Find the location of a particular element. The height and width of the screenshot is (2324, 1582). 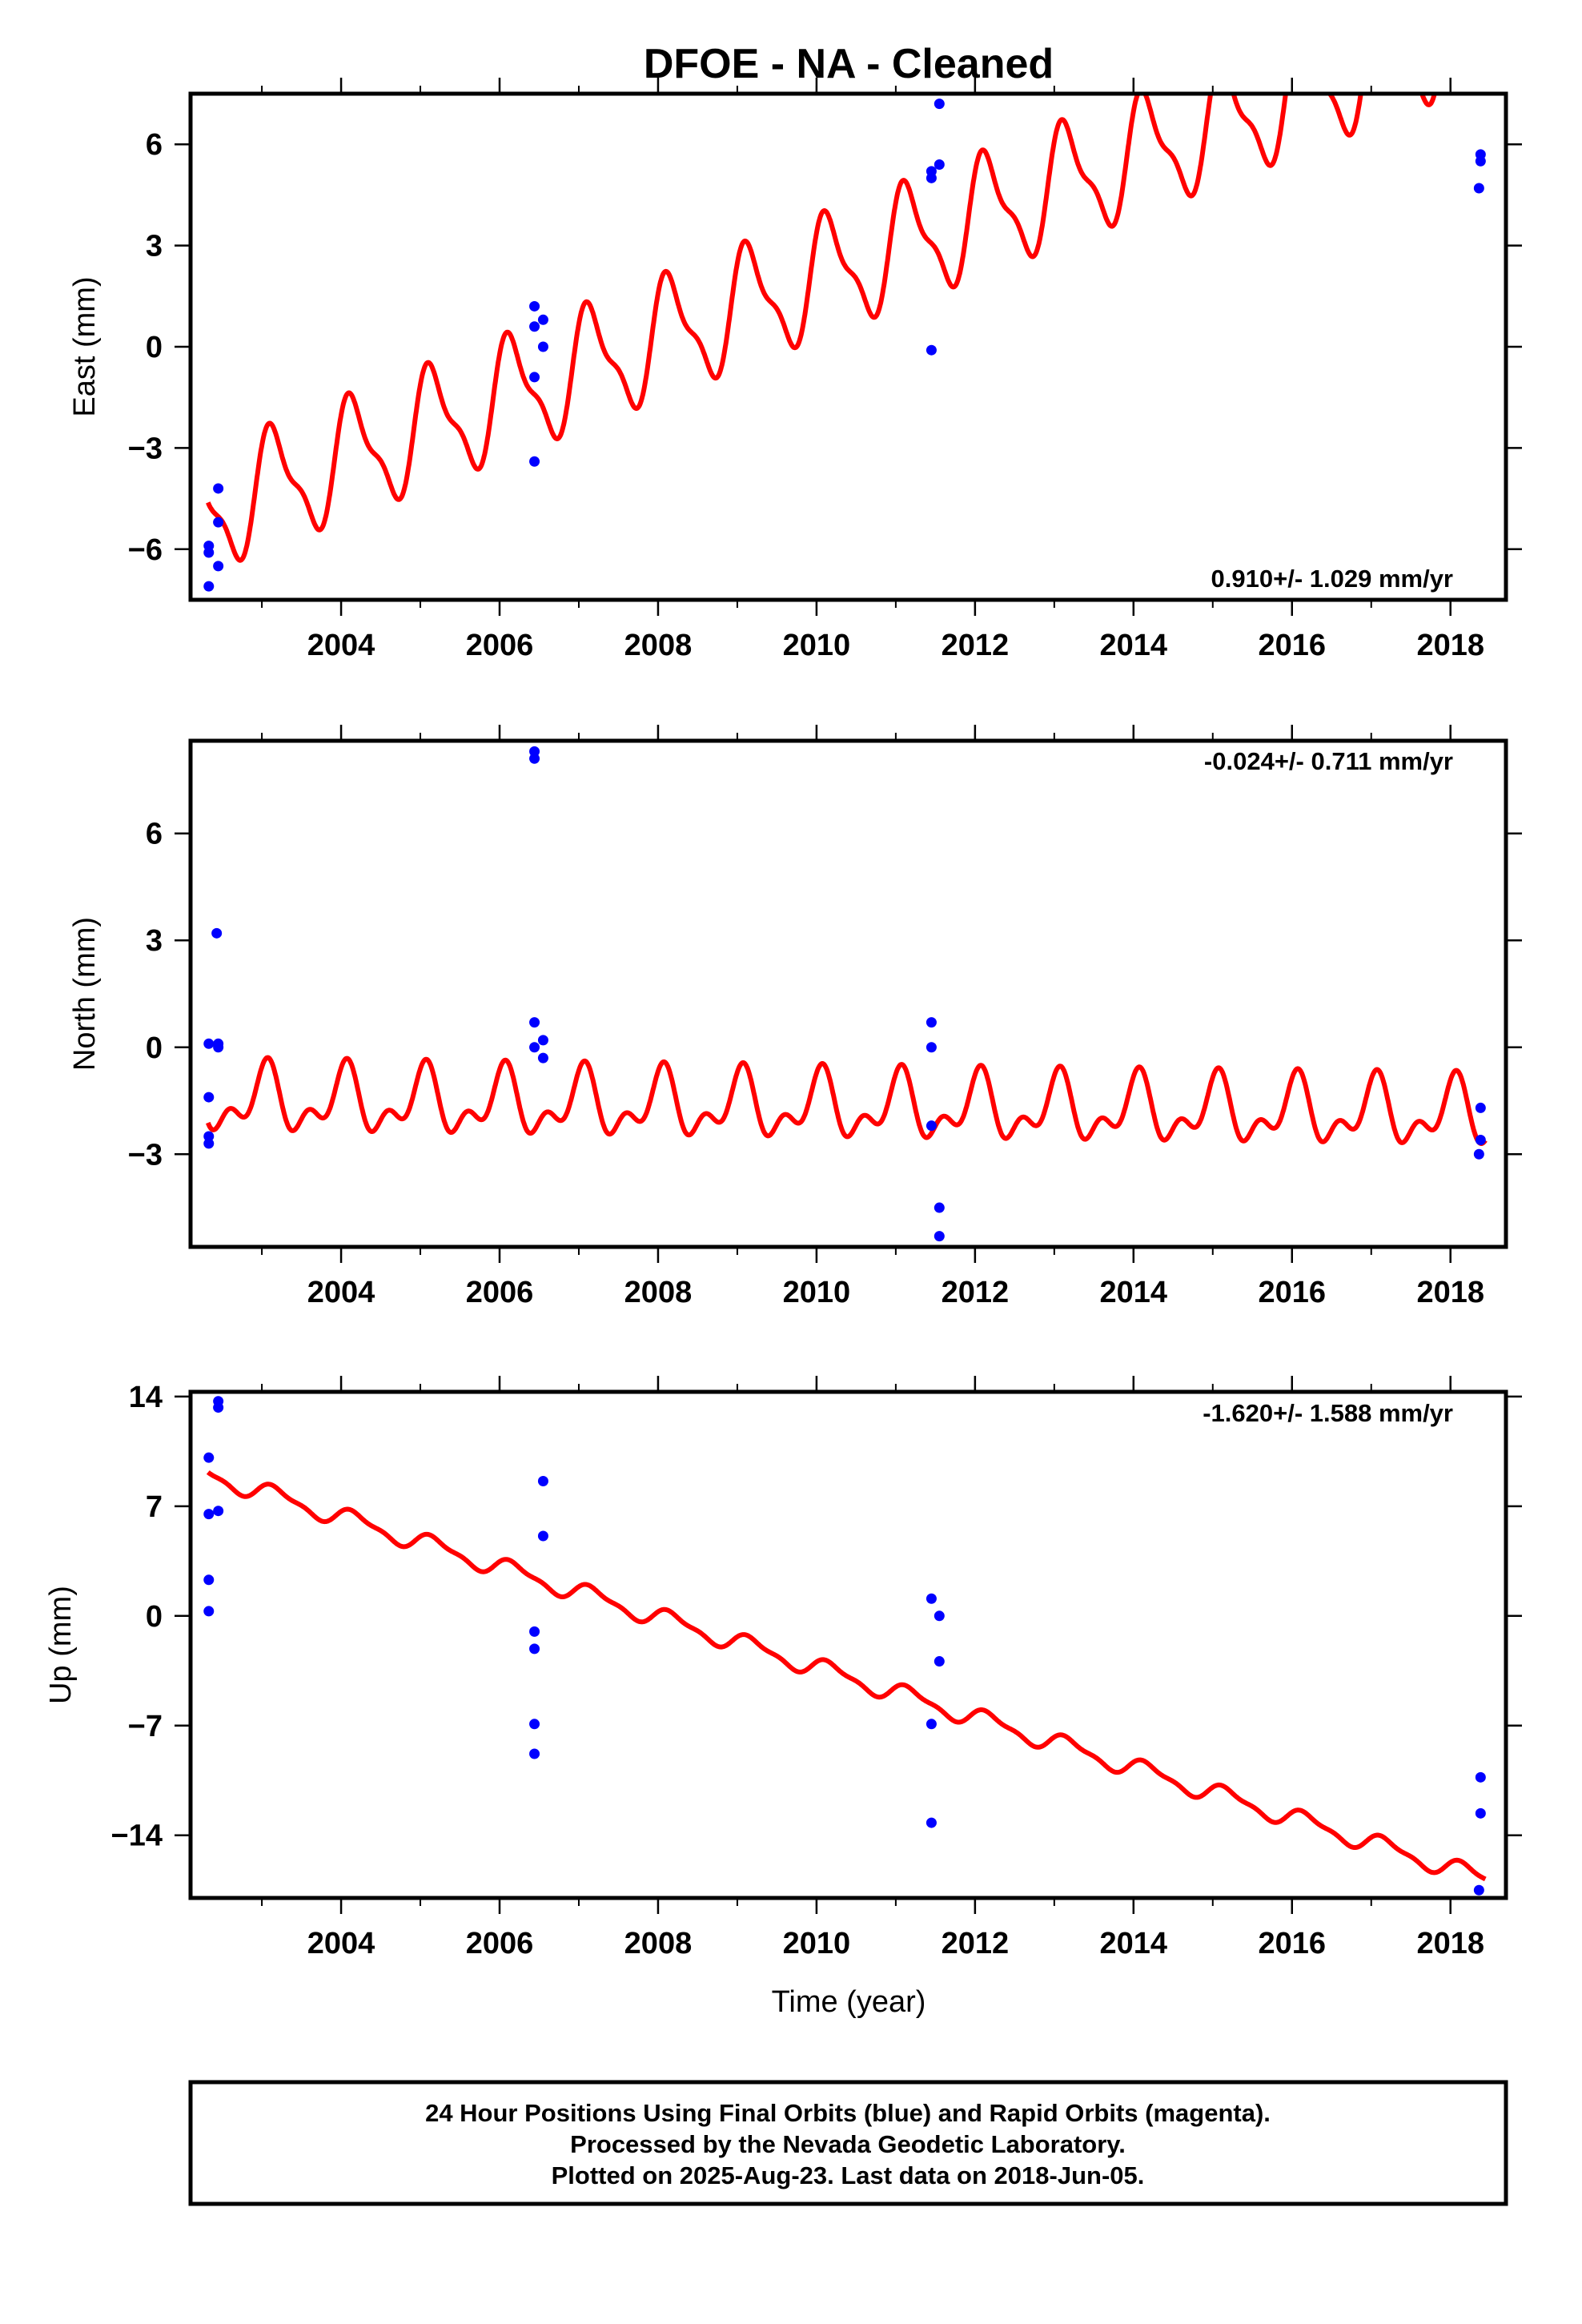

rate-annotation: -1.620+/- 1.588 mm/yr is located at coordinates (1328, 1413).